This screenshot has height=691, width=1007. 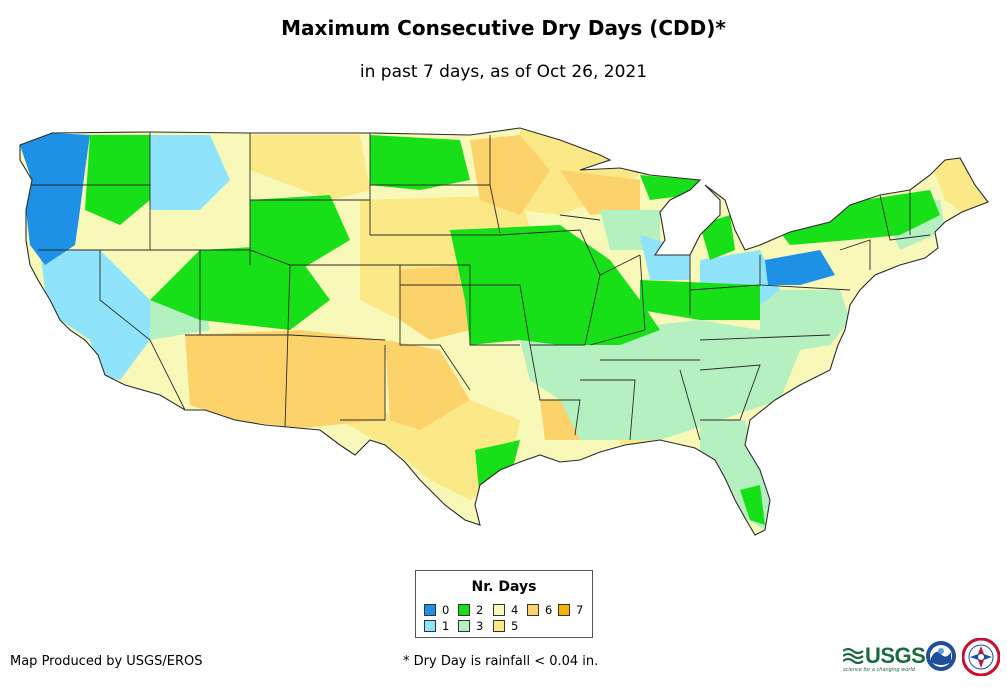 What do you see at coordinates (505, 626) in the screenshot?
I see `legend-item-5: 5` at bounding box center [505, 626].